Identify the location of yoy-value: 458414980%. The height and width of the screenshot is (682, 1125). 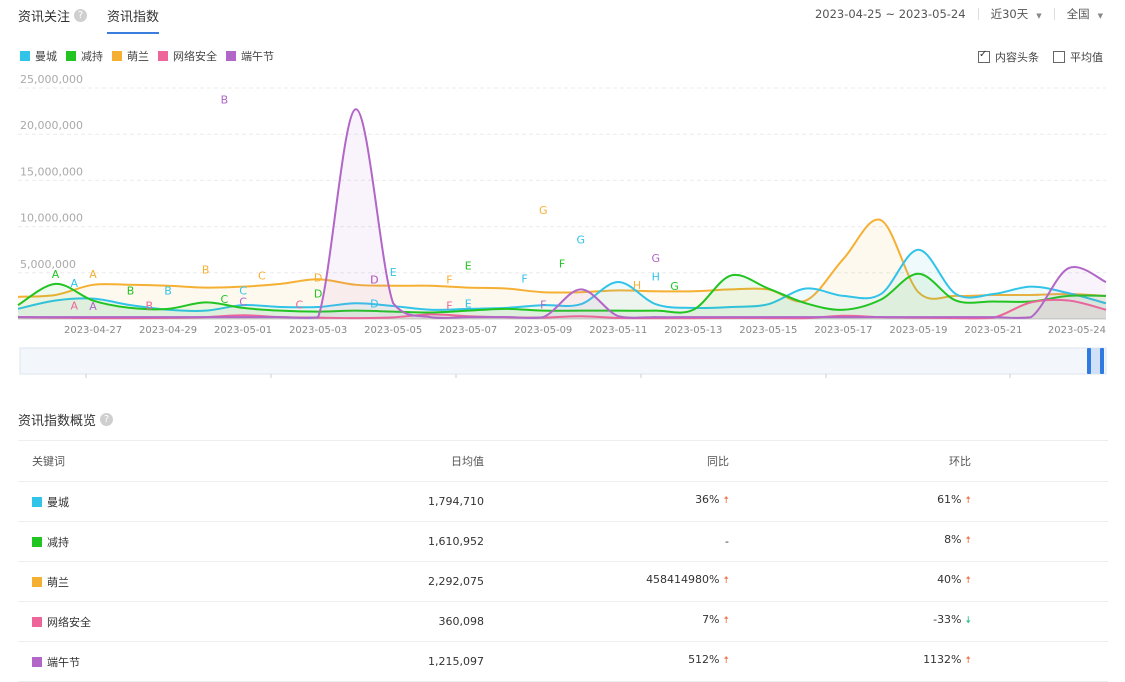
(683, 579).